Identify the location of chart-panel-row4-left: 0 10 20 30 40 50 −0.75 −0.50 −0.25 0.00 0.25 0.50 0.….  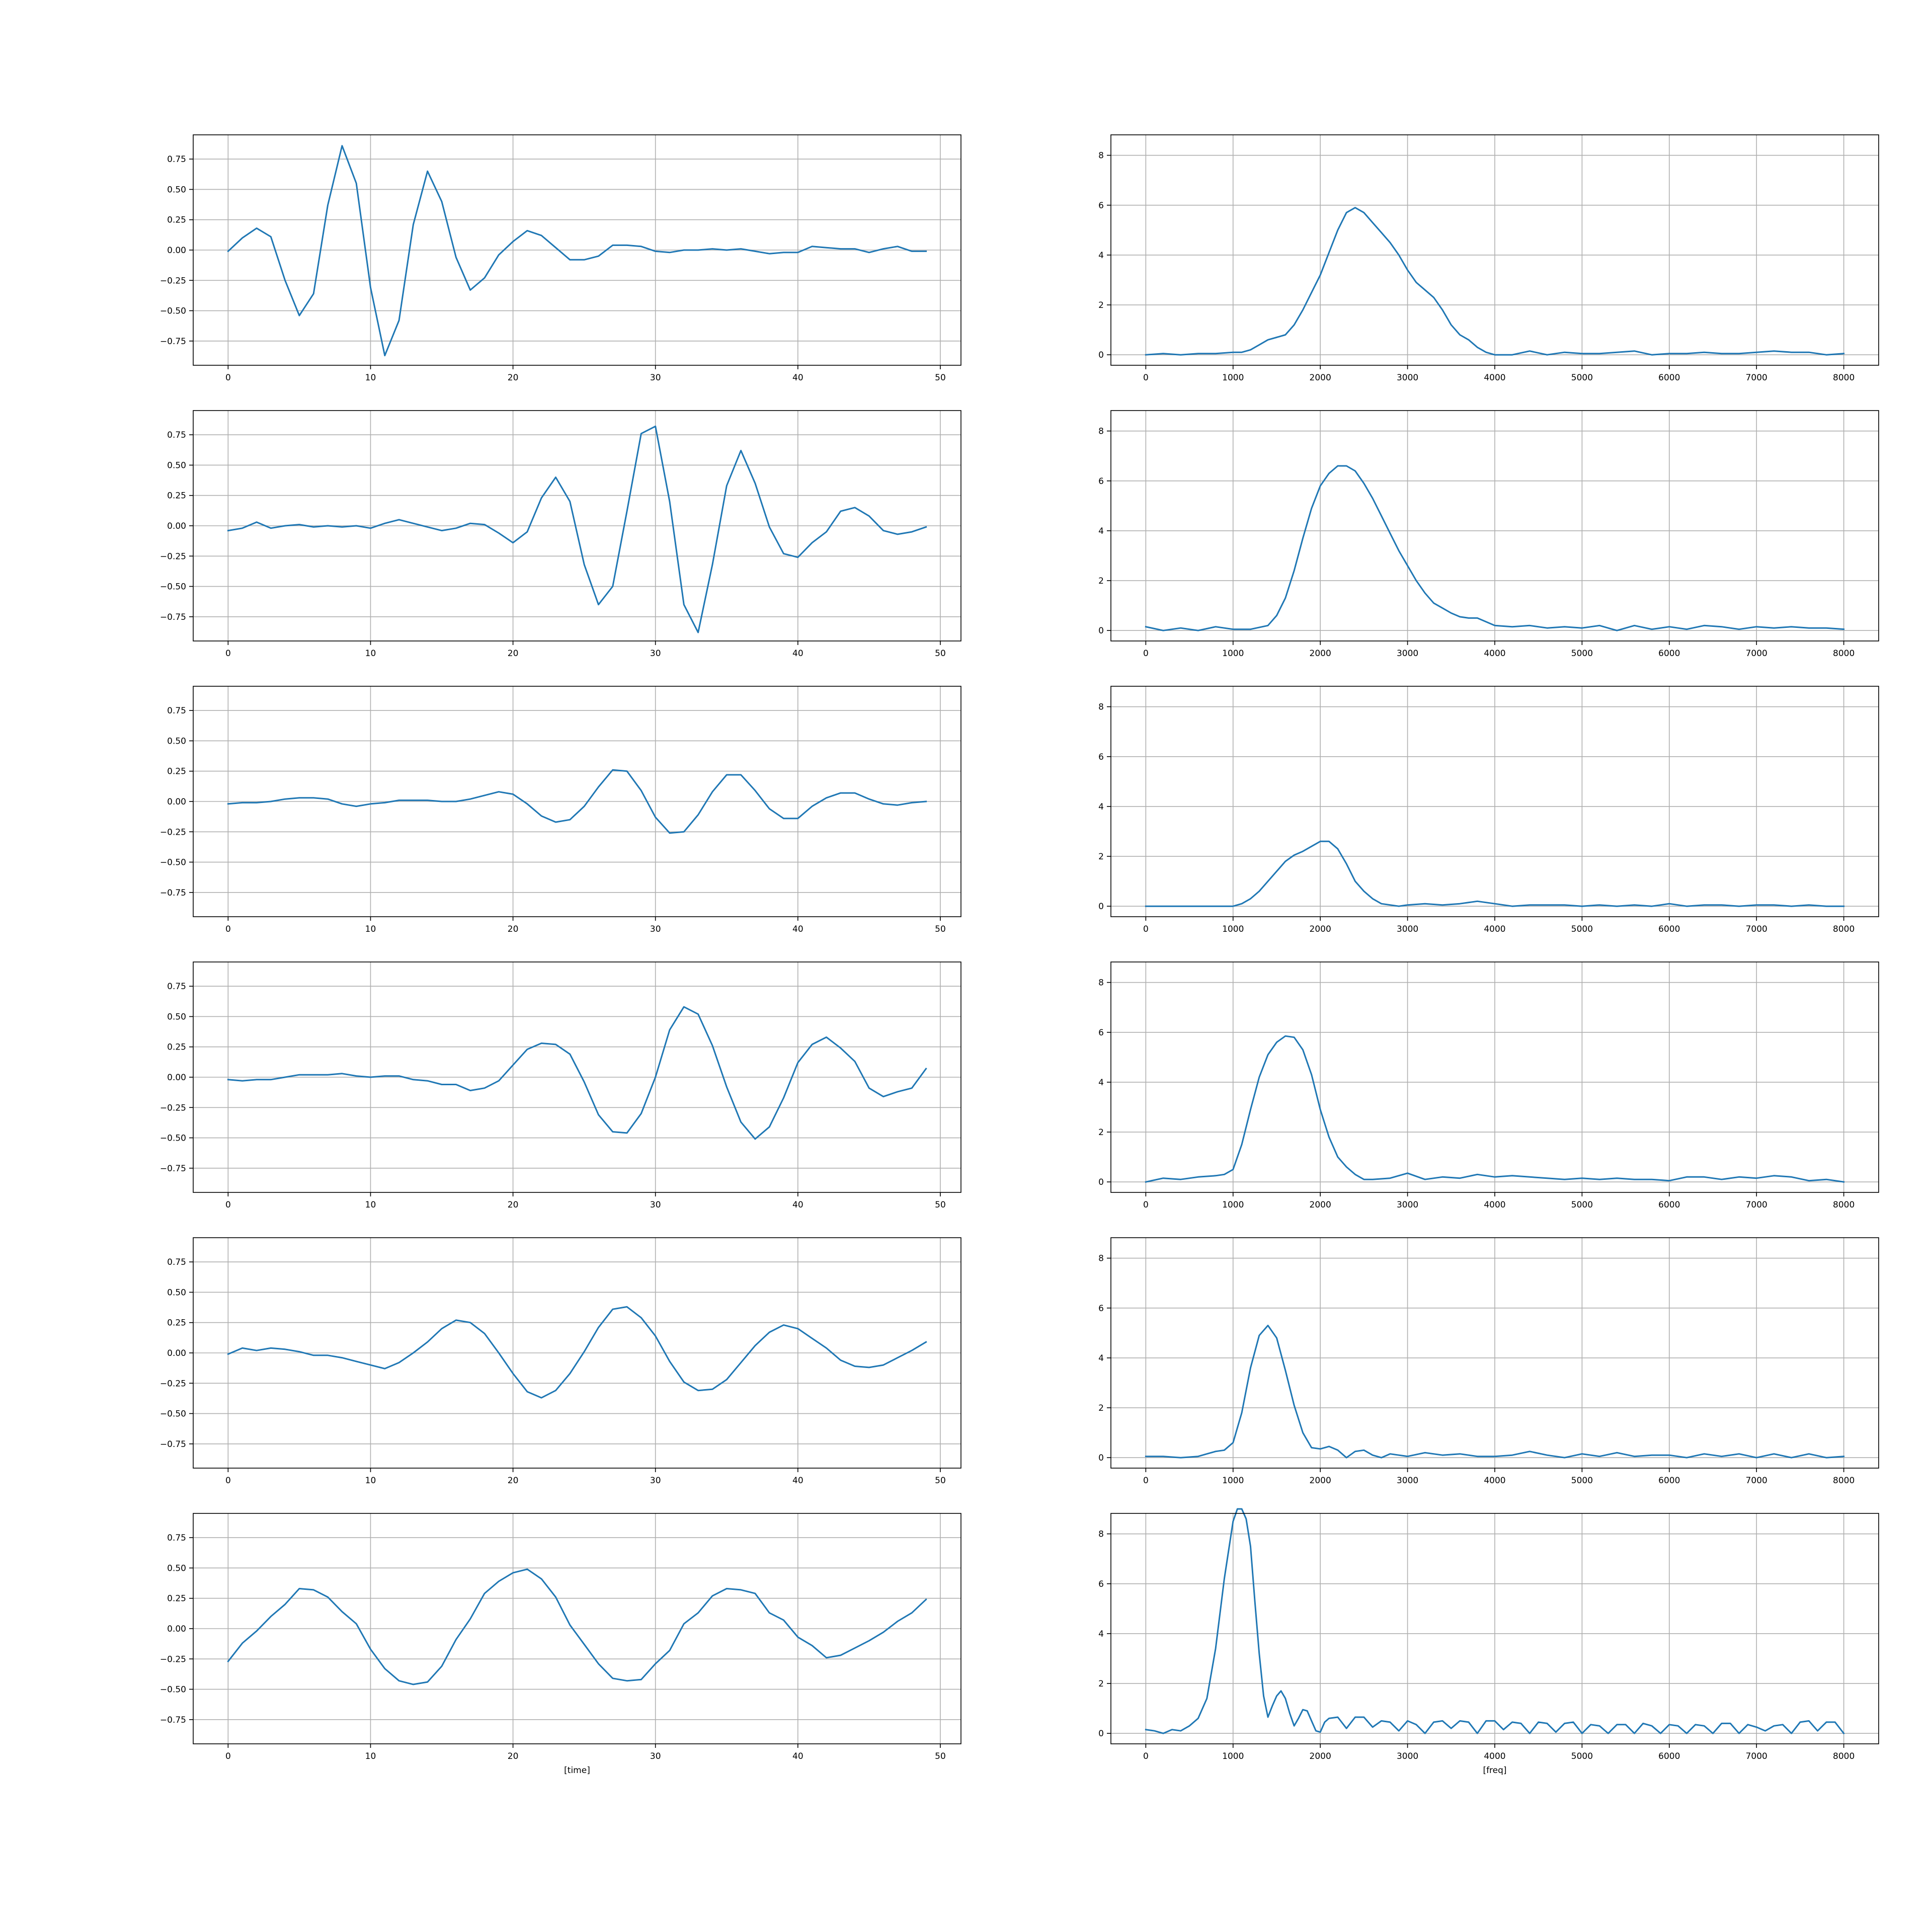
(560, 1085).